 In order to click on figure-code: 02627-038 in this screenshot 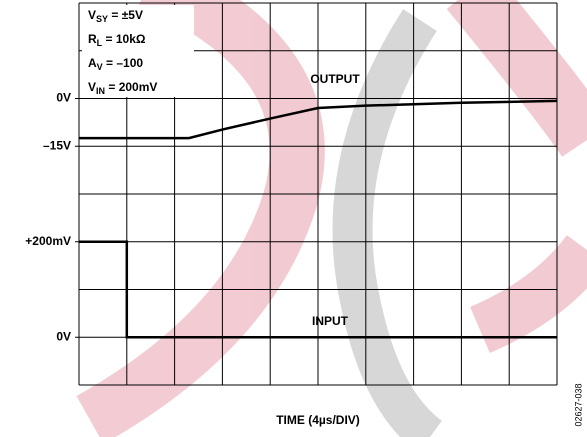, I will do `click(578, 404)`.